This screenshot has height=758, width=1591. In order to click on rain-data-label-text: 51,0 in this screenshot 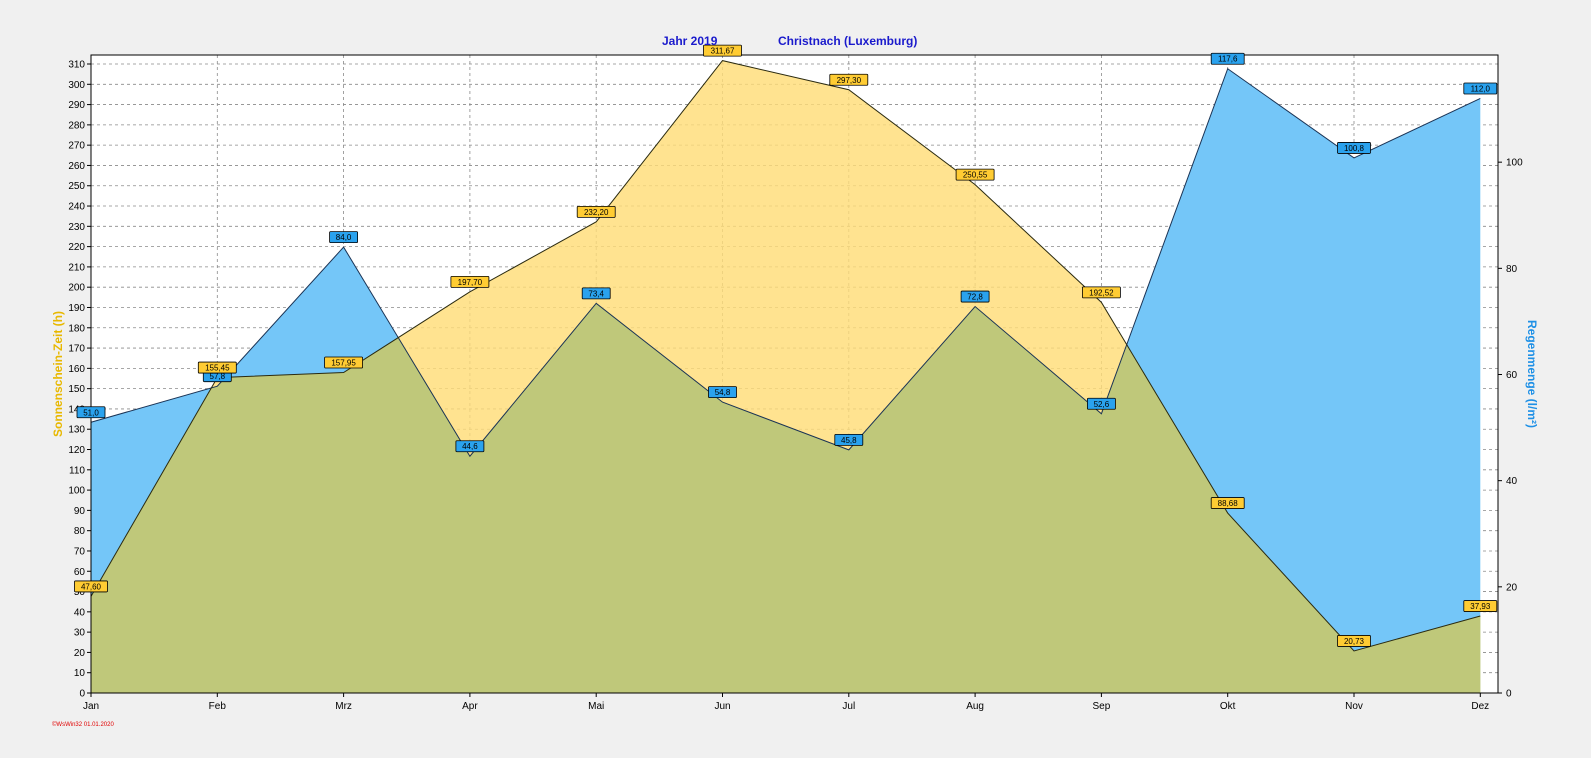, I will do `click(91, 412)`.